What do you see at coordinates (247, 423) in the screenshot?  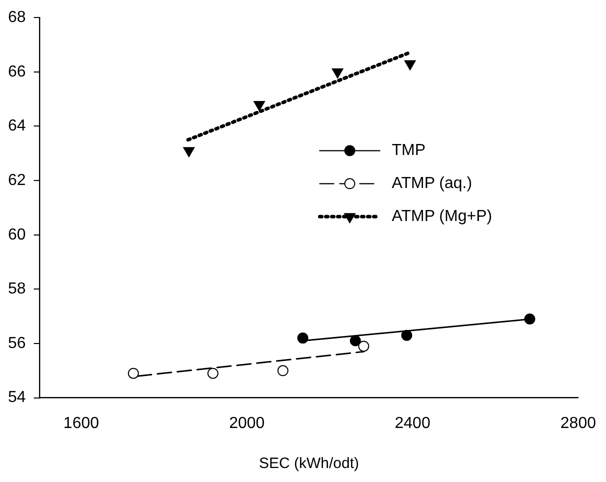 I see `x-tick-label: 2000` at bounding box center [247, 423].